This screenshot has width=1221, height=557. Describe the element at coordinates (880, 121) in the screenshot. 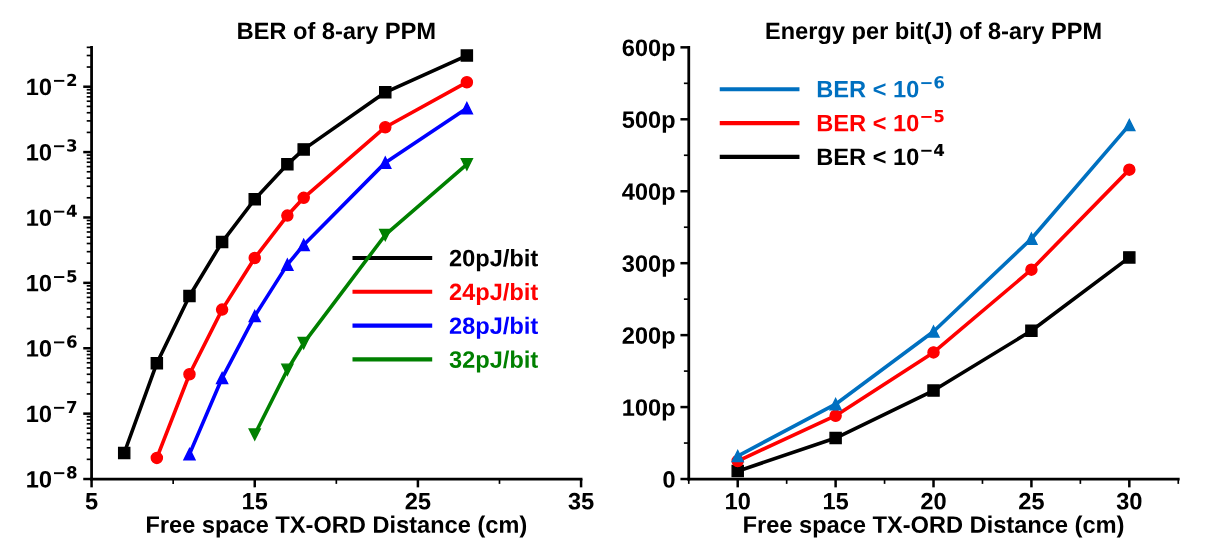

I see `legend-label: BER < 10$^{−5}$` at that location.